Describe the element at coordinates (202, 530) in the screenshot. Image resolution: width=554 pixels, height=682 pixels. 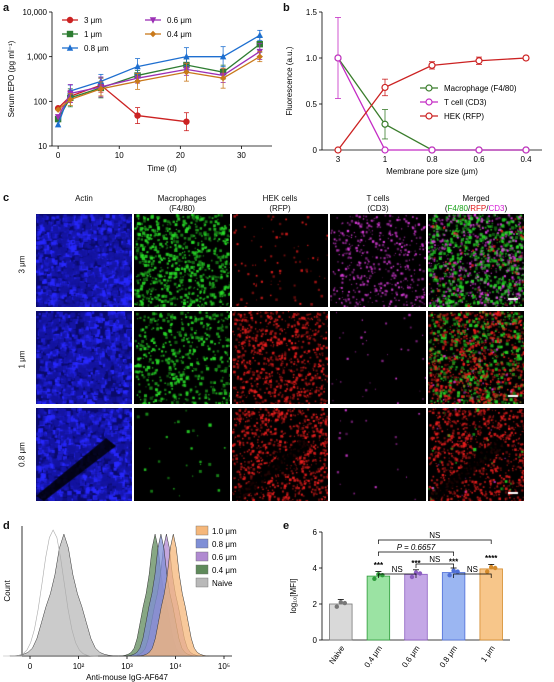
I see `legend-swatch` at that location.